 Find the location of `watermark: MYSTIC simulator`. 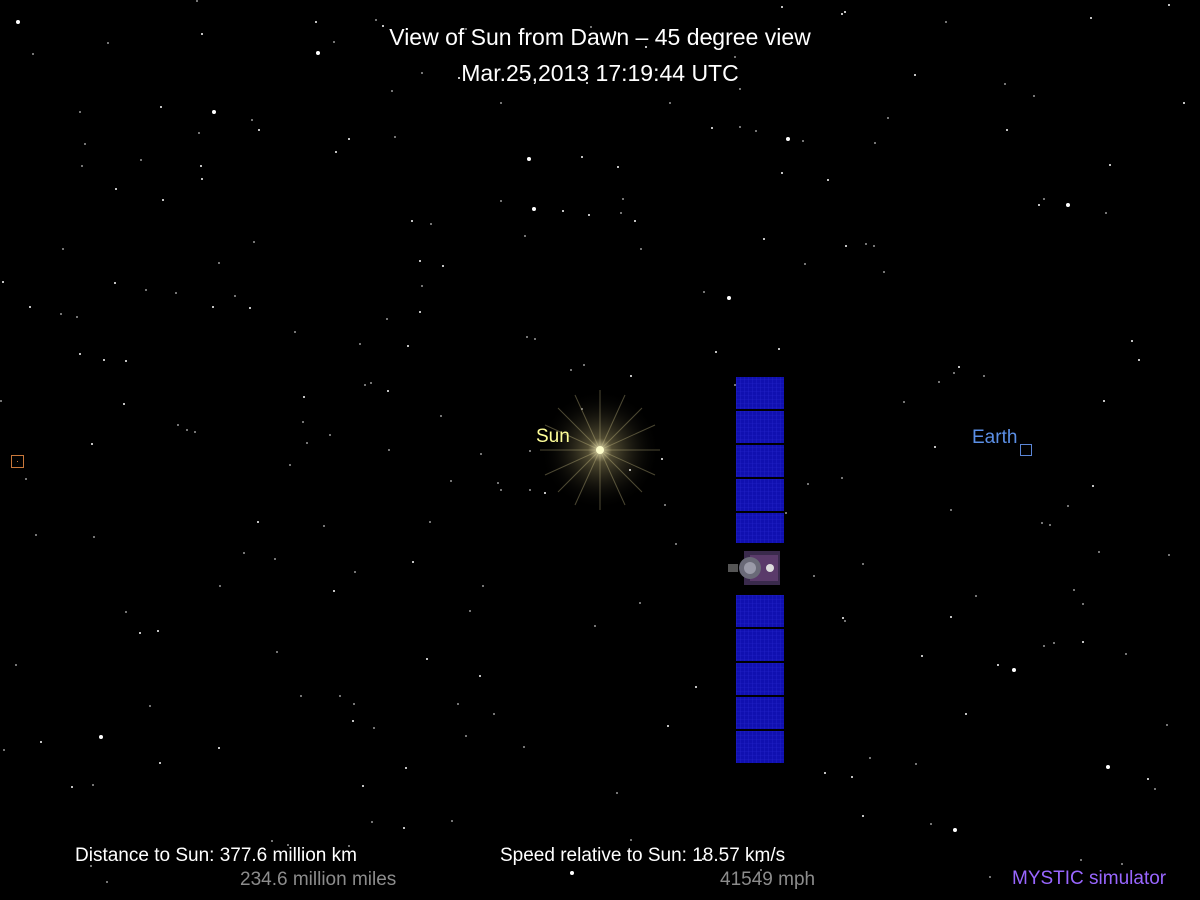

watermark: MYSTIC simulator is located at coordinates (1089, 878).